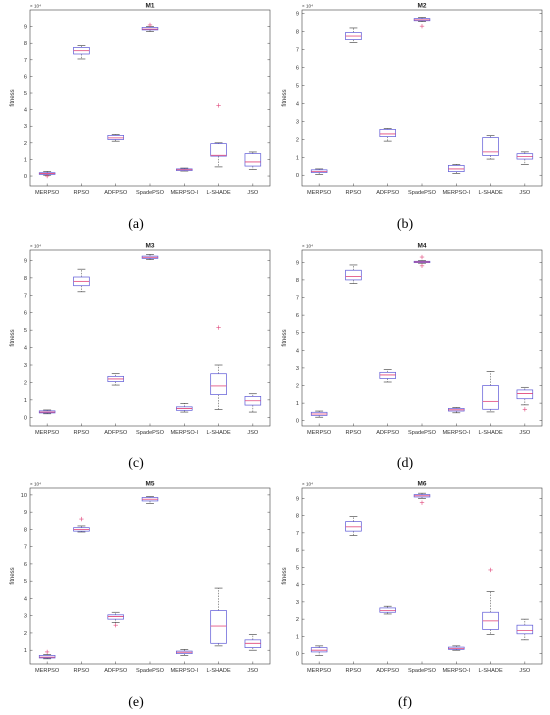  Describe the element at coordinates (405, 224) in the screenshot. I see `panel-label: (b)` at that location.